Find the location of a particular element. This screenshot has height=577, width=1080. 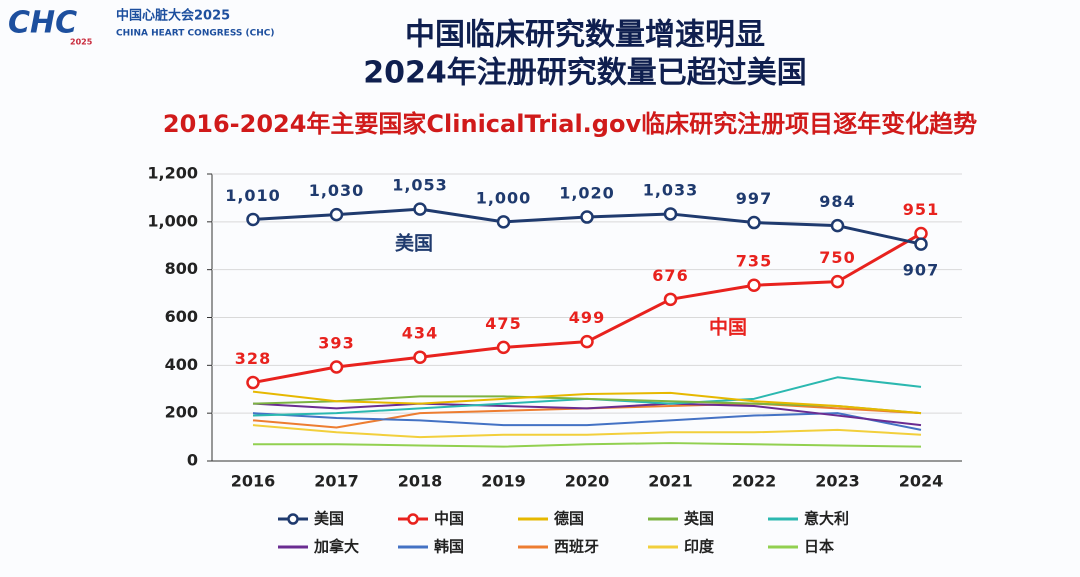

legend-label: 韩国 is located at coordinates (449, 547).